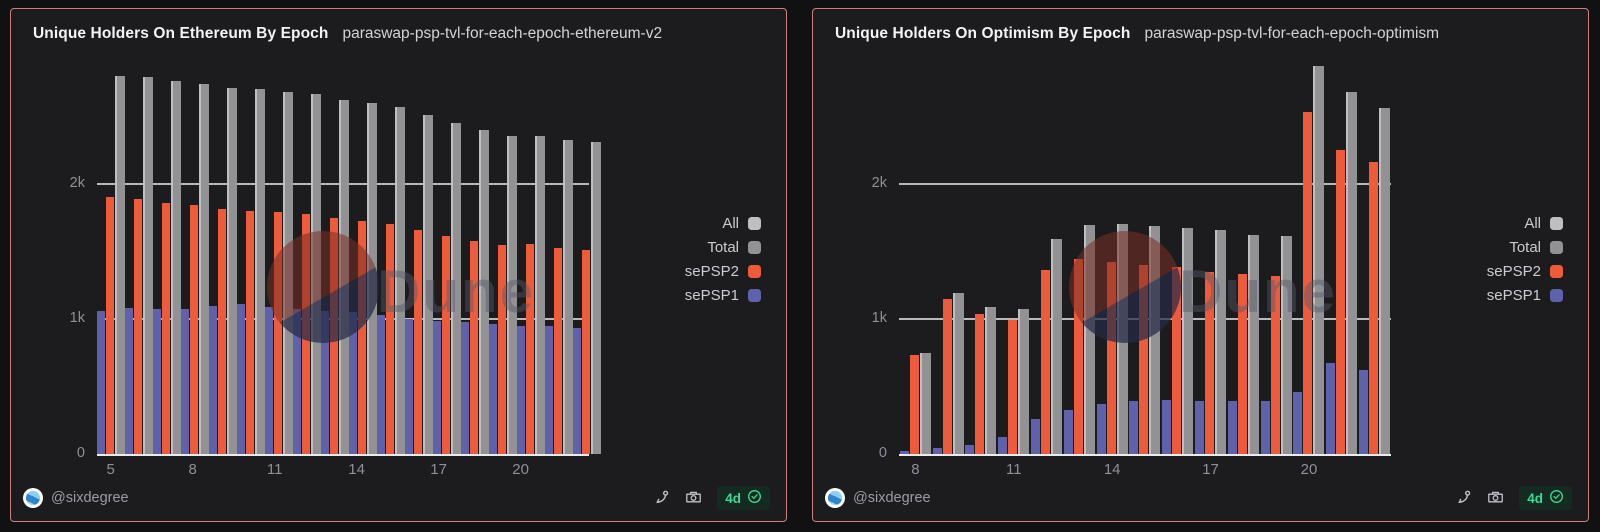  Describe the element at coordinates (192, 469) in the screenshot. I see `x-tick-8: 8` at that location.